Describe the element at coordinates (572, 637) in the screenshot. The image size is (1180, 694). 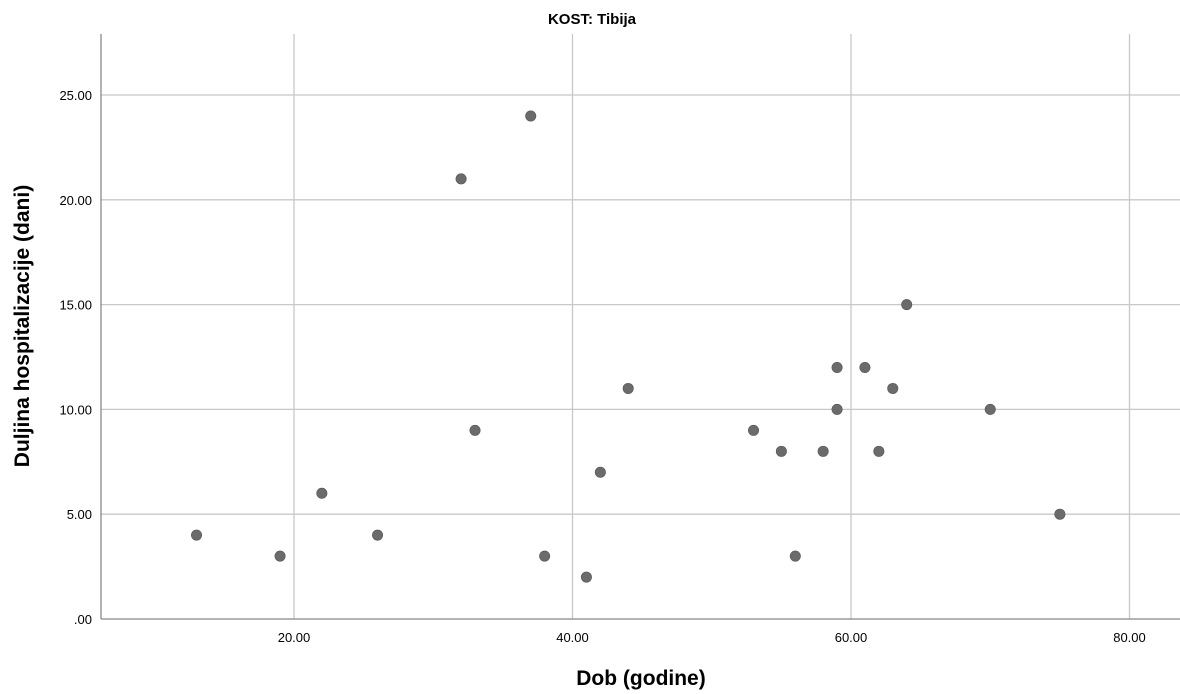
I see `x-tick-label: 40.00` at that location.